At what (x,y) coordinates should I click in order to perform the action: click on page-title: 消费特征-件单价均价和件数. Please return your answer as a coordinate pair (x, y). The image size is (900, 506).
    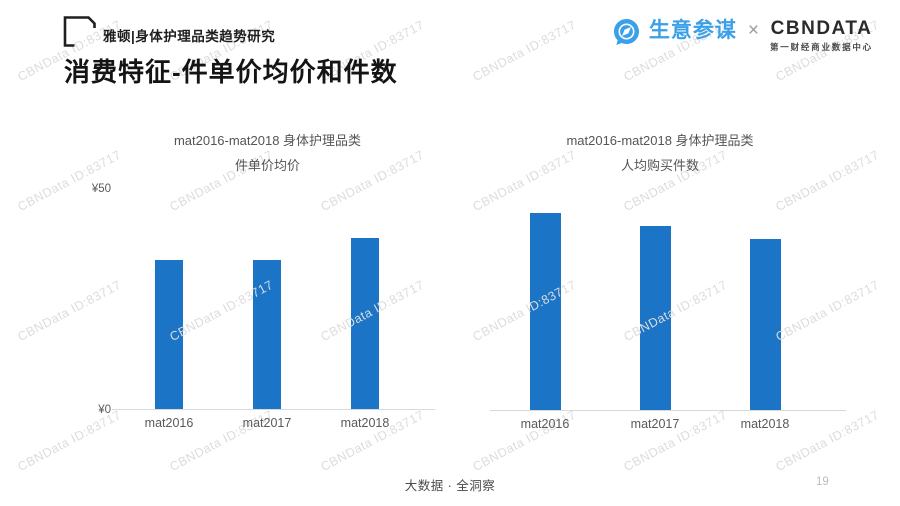
    Looking at the image, I should click on (231, 72).